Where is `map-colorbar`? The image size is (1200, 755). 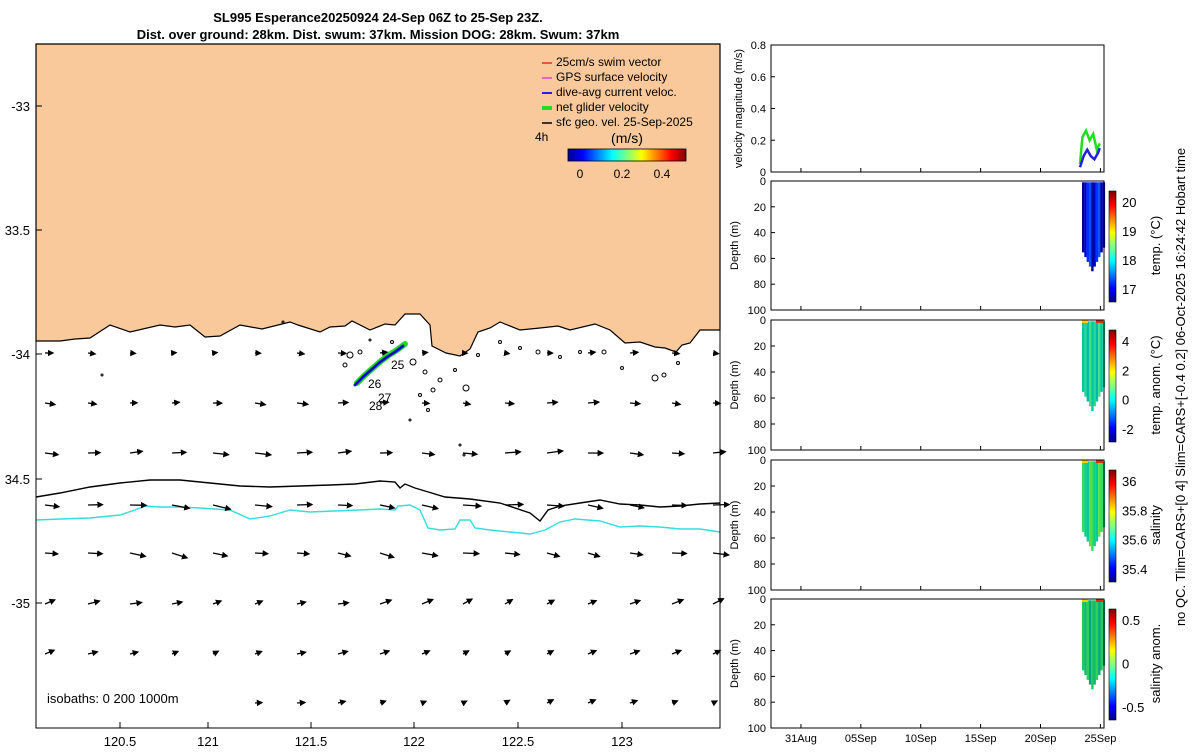 map-colorbar is located at coordinates (627, 155).